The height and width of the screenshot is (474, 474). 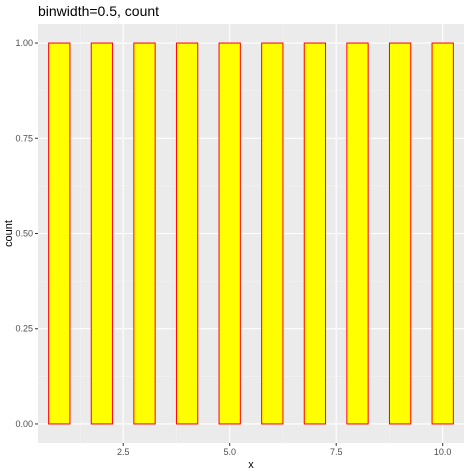 I want to click on y-axis: 0.00 0.25 0.50 0.75 1.00, so click(x=26, y=233).